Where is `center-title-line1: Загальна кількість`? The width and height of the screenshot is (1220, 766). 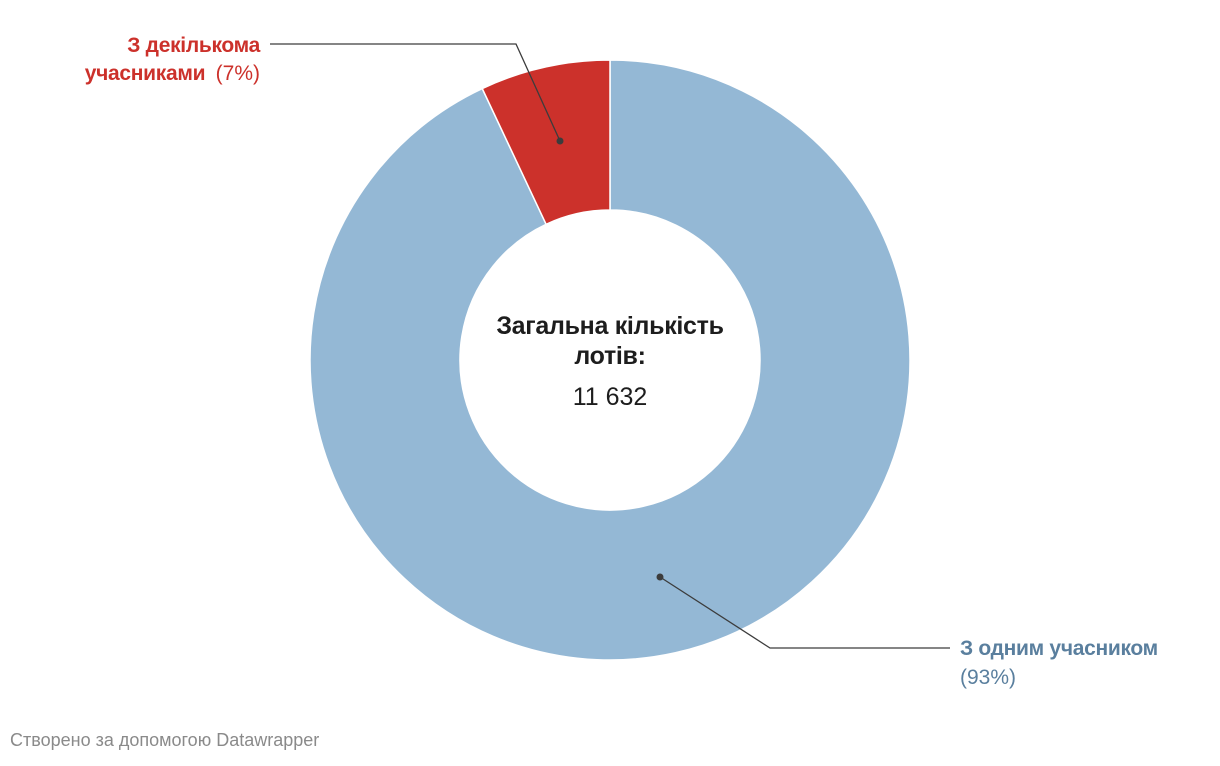 center-title-line1: Загальна кількість is located at coordinates (609, 326).